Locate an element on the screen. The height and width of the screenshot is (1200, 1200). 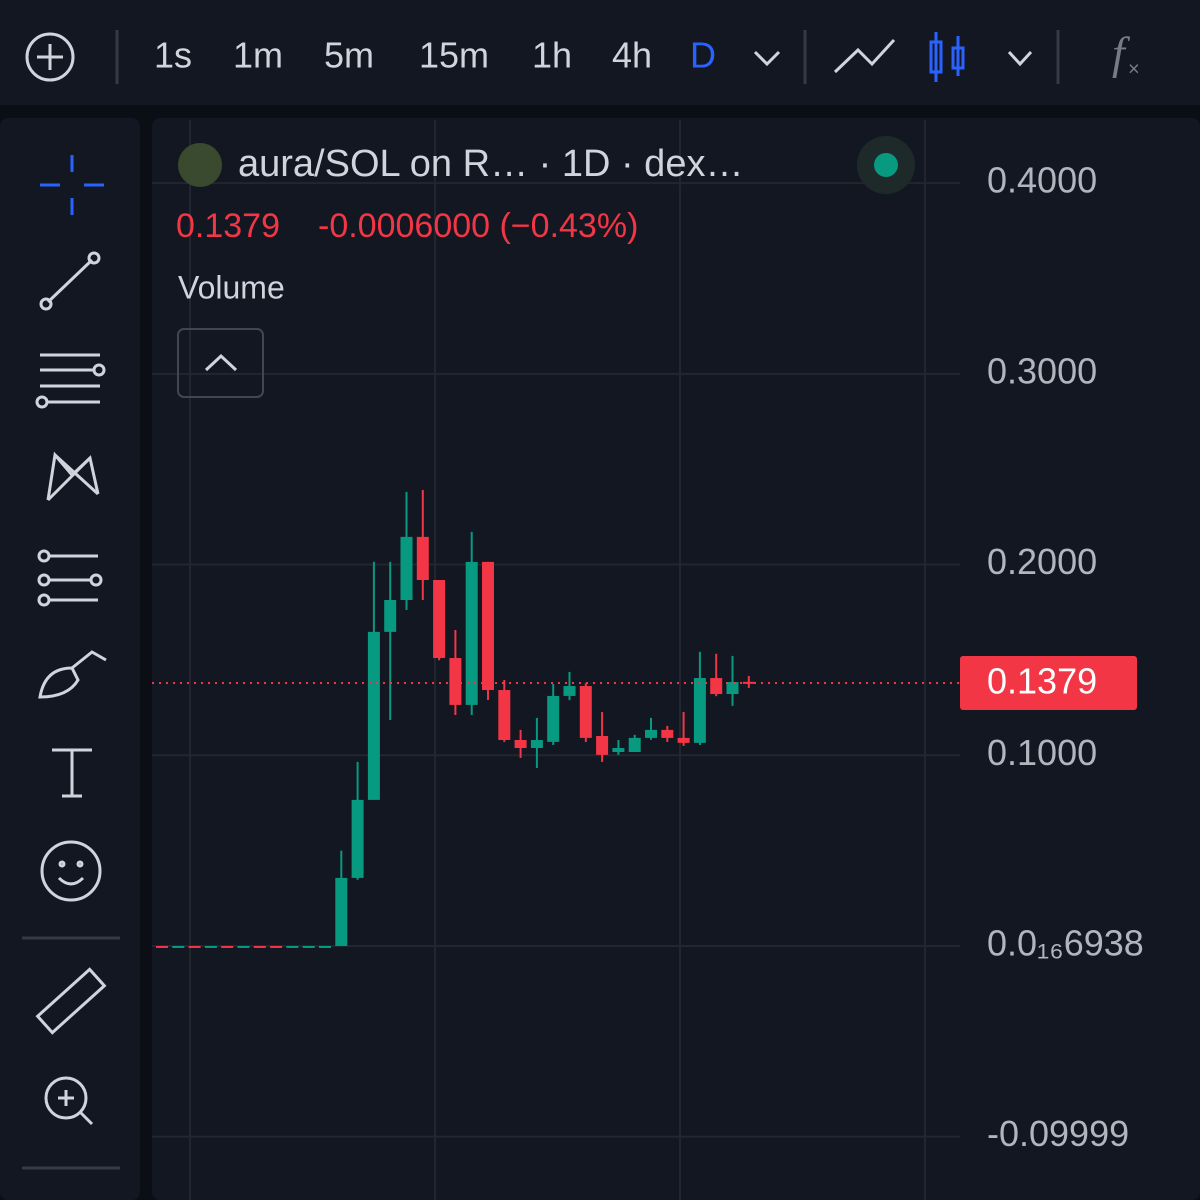
text-tool is located at coordinates (72, 773).